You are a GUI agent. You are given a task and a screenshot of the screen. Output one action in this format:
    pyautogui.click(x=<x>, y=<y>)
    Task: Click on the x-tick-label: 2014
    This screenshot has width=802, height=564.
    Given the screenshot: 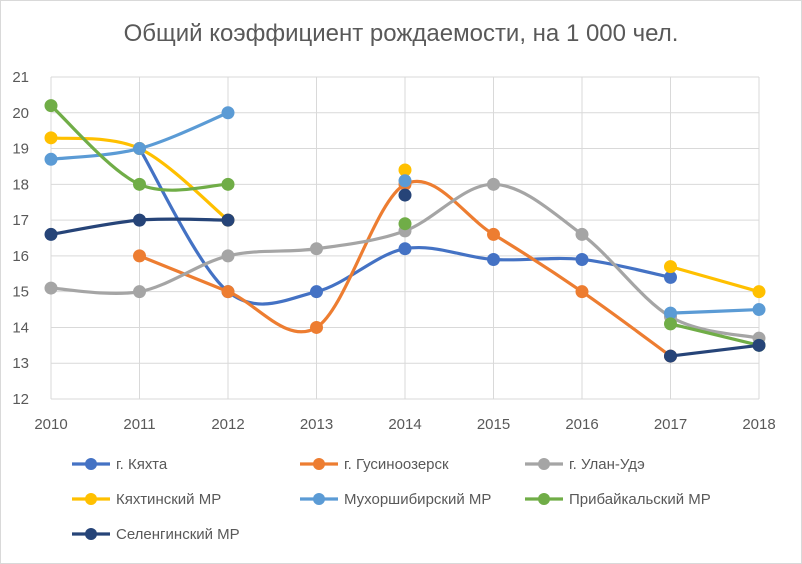 What is the action you would take?
    pyautogui.click(x=404, y=424)
    